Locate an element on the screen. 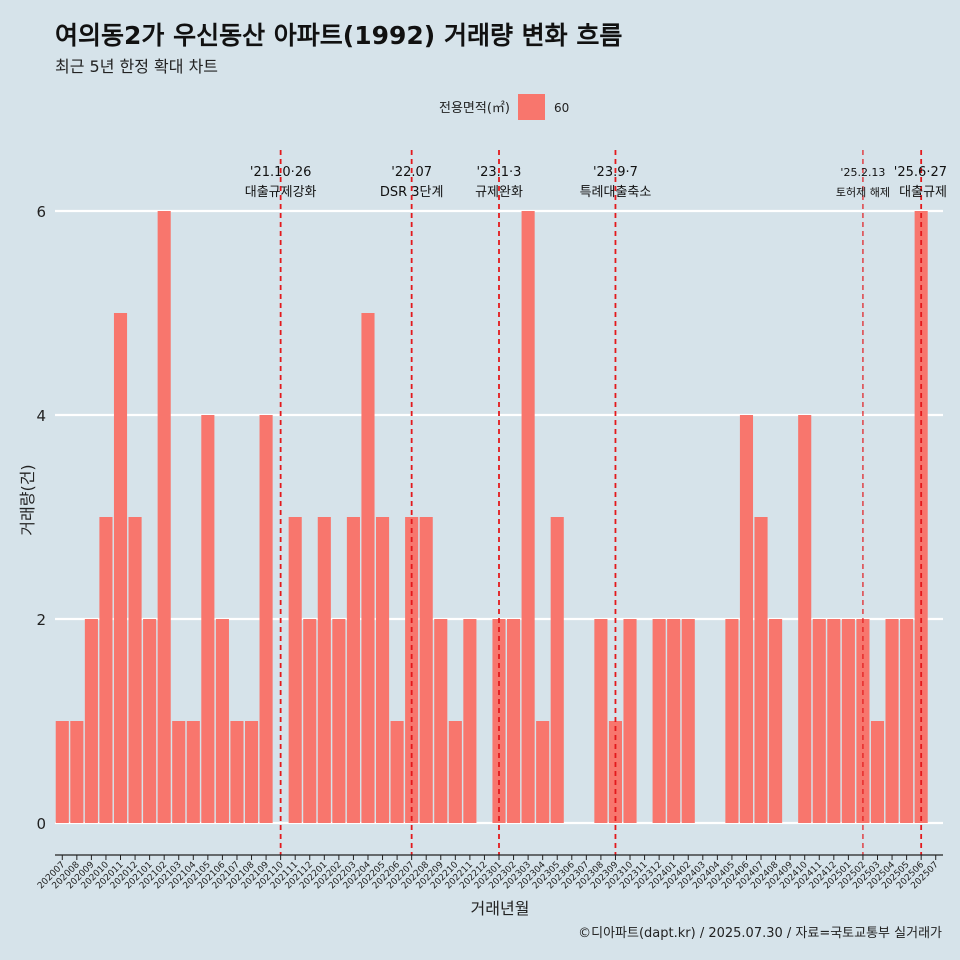 This screenshot has width=960, height=960. legend-title: 전용면적(㎡) is located at coordinates (474, 108).